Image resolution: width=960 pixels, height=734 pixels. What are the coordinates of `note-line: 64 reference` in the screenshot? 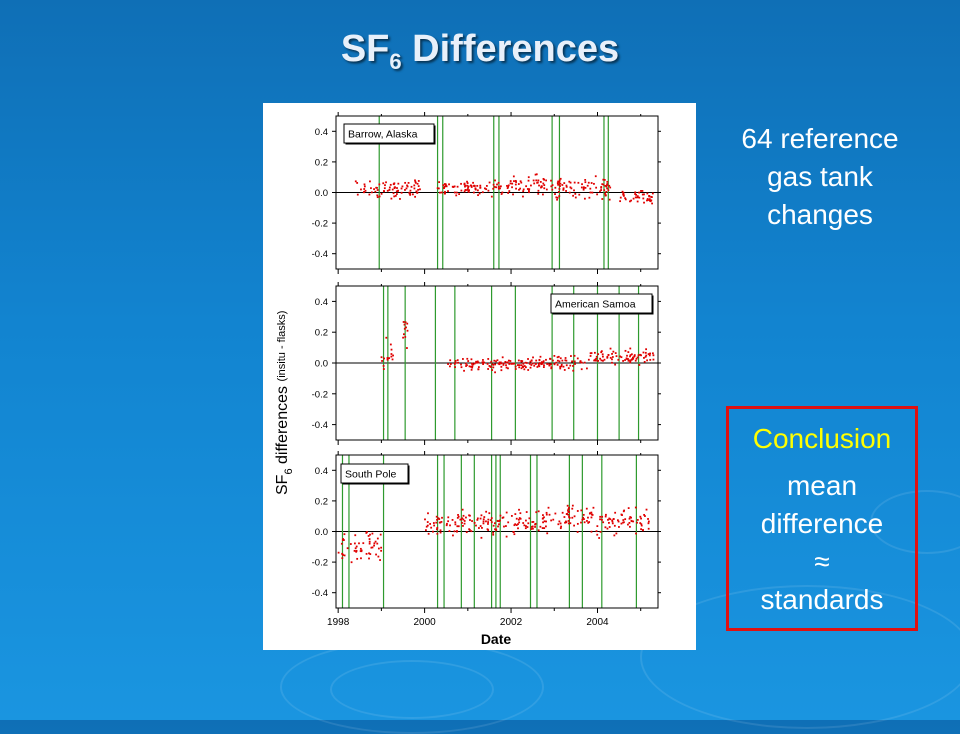 It's located at (820, 138).